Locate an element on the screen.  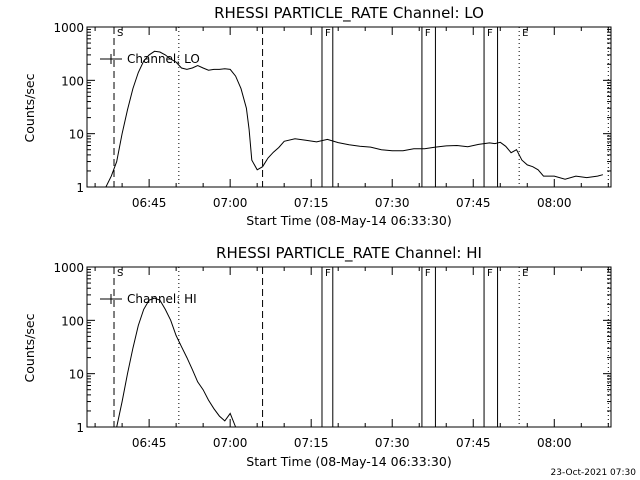
chart-title: RHESSI PARTICLE_RATE Channel: LO is located at coordinates (349, 13).